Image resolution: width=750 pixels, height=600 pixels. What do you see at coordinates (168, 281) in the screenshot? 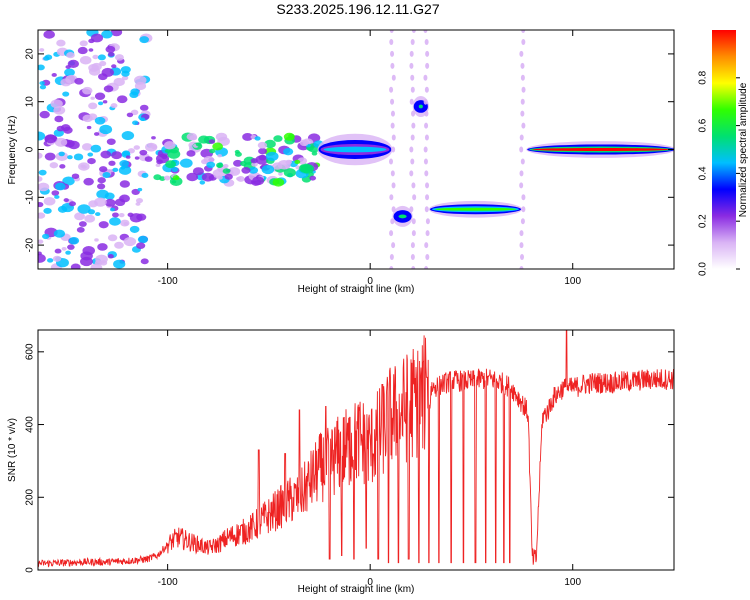
I see `spectrogram-xtick-label: -100` at bounding box center [168, 281].